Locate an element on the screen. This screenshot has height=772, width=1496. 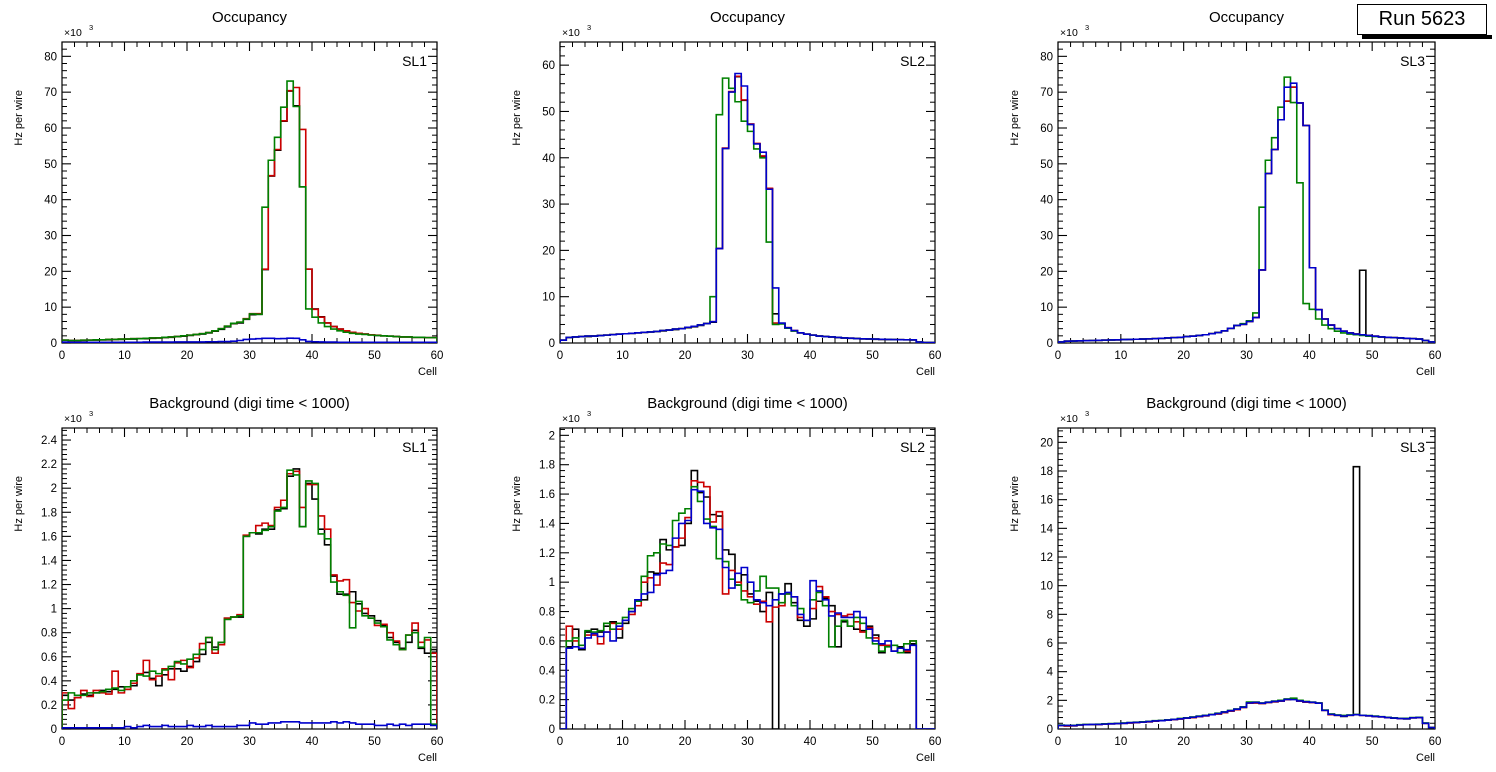
y-tick-label: 2.2 is located at coordinates (49, 465).